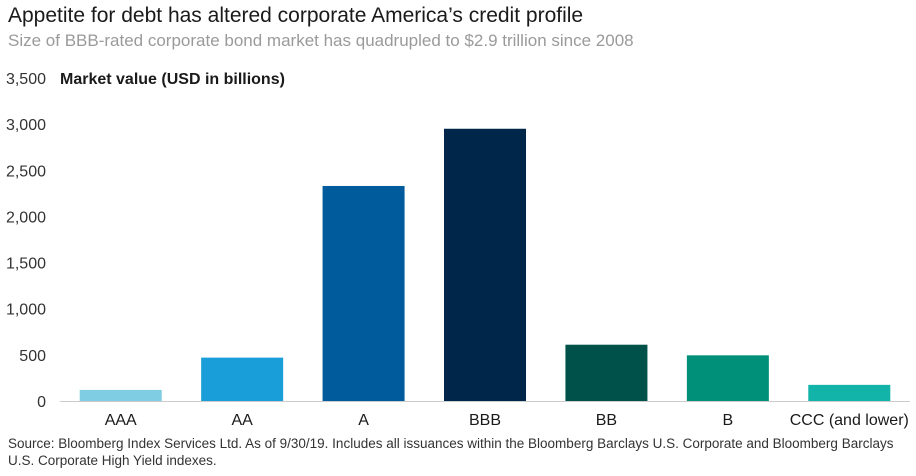 This screenshot has height=476, width=916. What do you see at coordinates (242, 379) in the screenshot?
I see `bar-aa` at bounding box center [242, 379].